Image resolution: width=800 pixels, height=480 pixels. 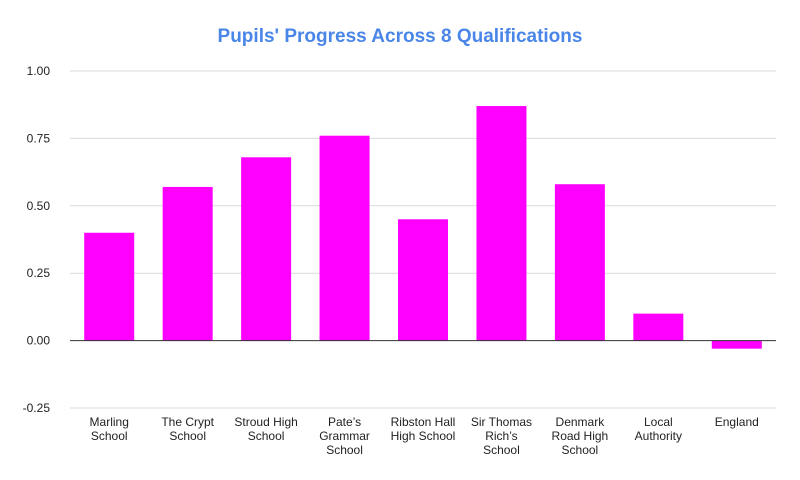 I want to click on x-category-label: Marling School, so click(x=109, y=429).